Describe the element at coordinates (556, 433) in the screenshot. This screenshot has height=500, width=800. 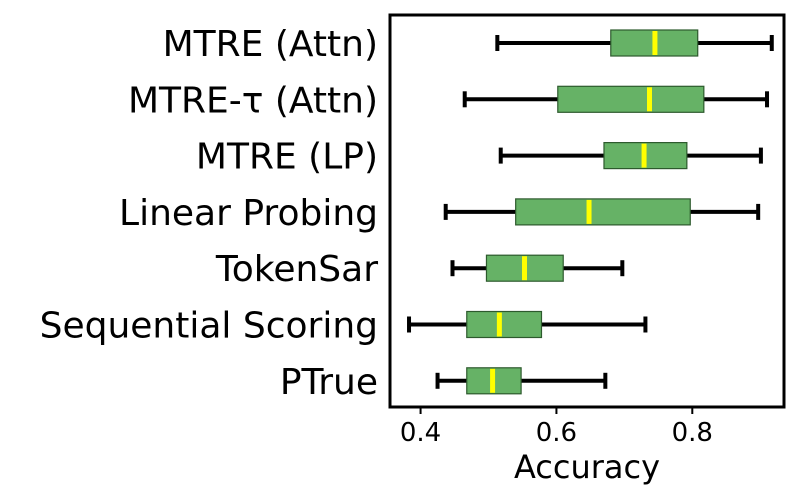
I see `x-tick-label: 0.6` at that location.